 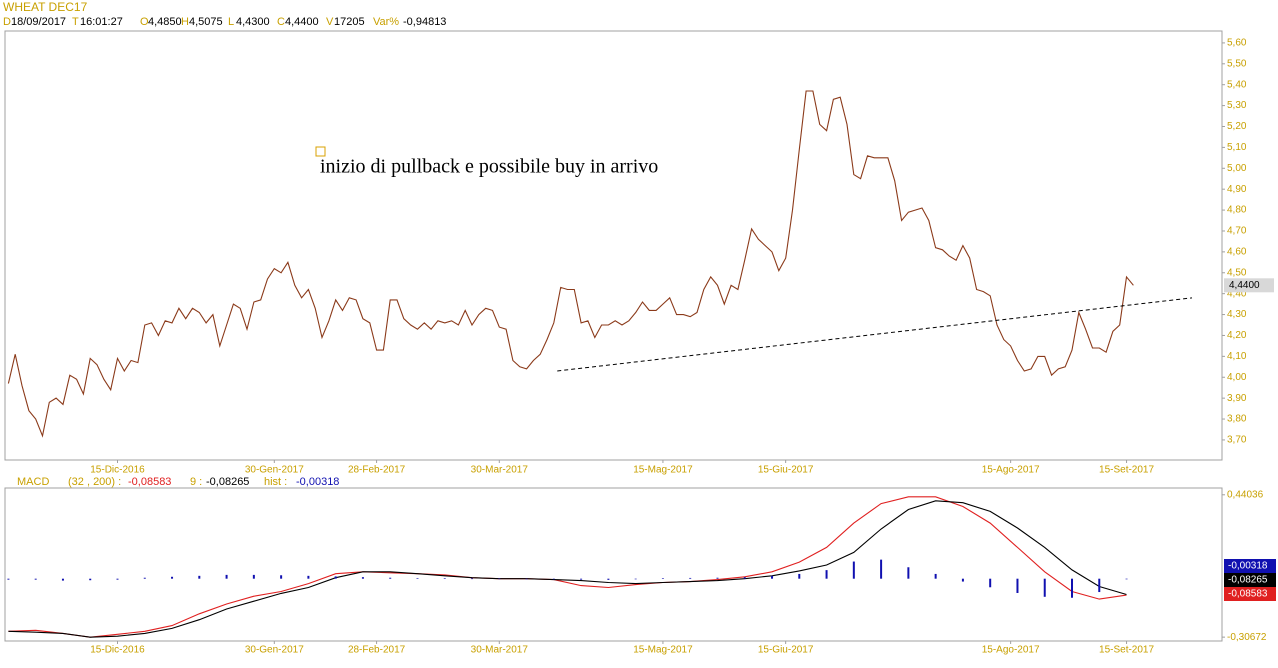 I want to click on info-value: 16:01:27, so click(x=101, y=22).